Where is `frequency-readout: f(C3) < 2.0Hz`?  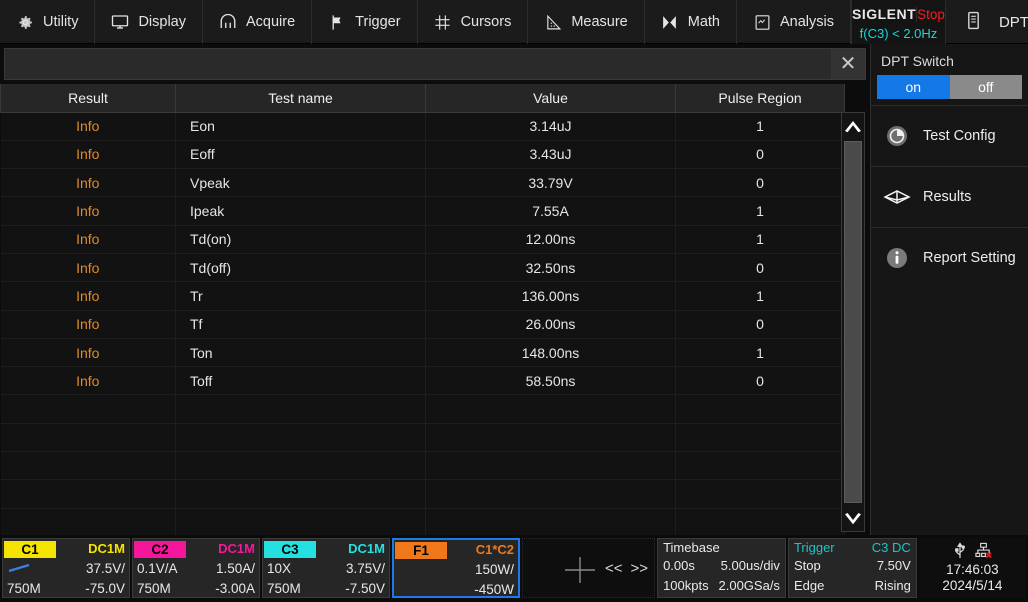 frequency-readout: f(C3) < 2.0Hz is located at coordinates (898, 33).